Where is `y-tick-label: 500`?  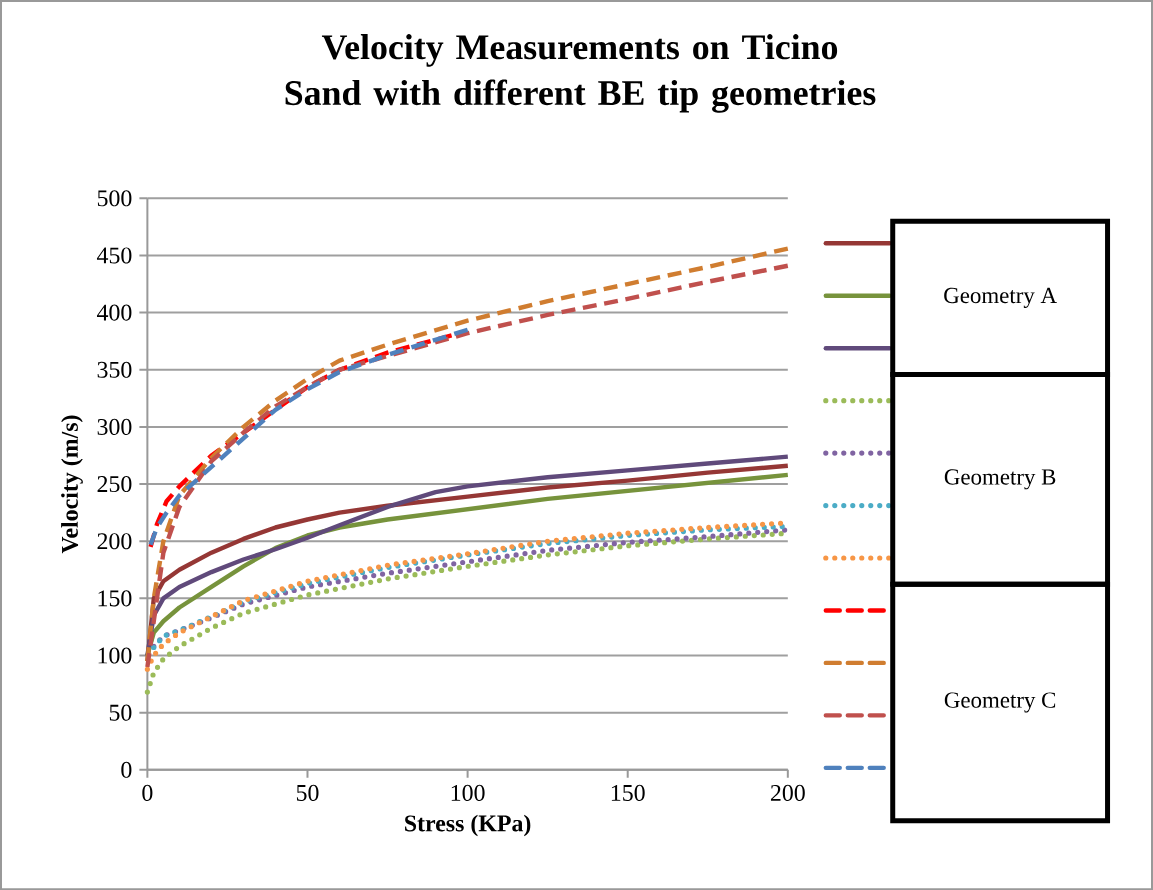 y-tick-label: 500 is located at coordinates (114, 198).